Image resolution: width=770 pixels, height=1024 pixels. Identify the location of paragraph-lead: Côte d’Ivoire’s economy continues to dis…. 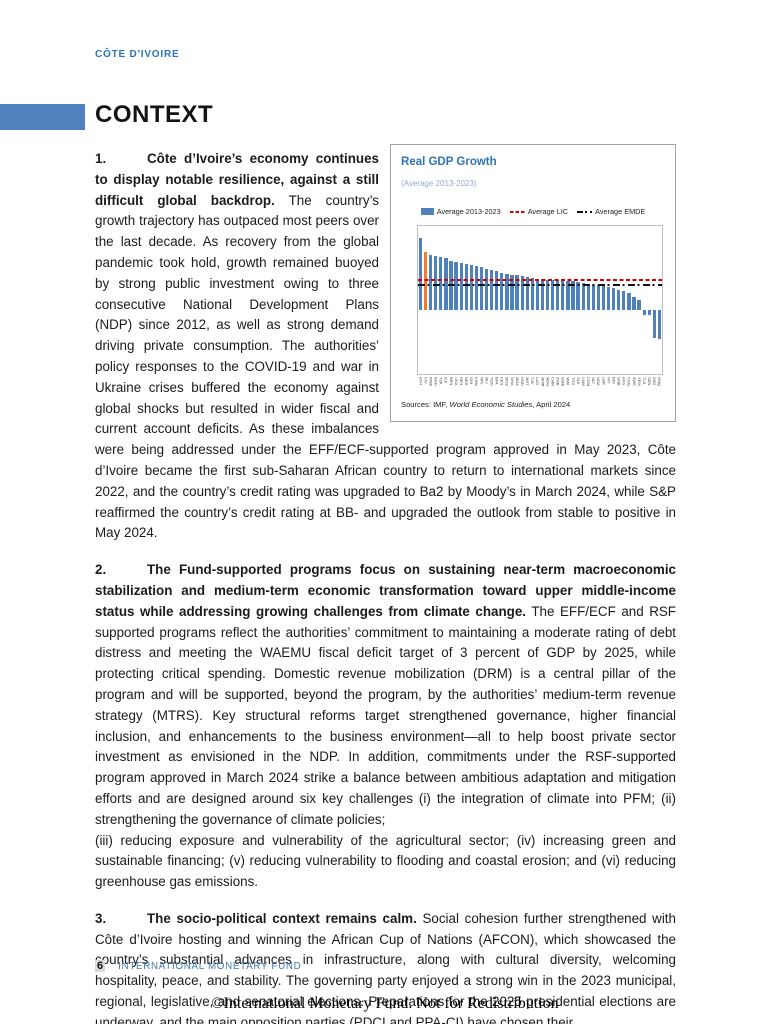
(237, 179).